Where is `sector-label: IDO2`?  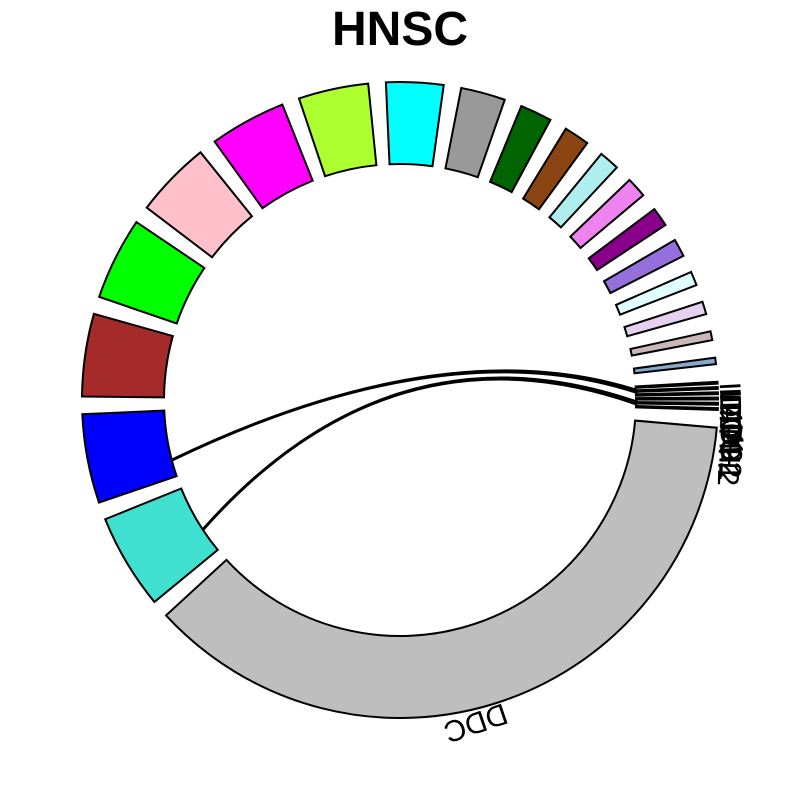
sector-label: IDO2 is located at coordinates (730, 428).